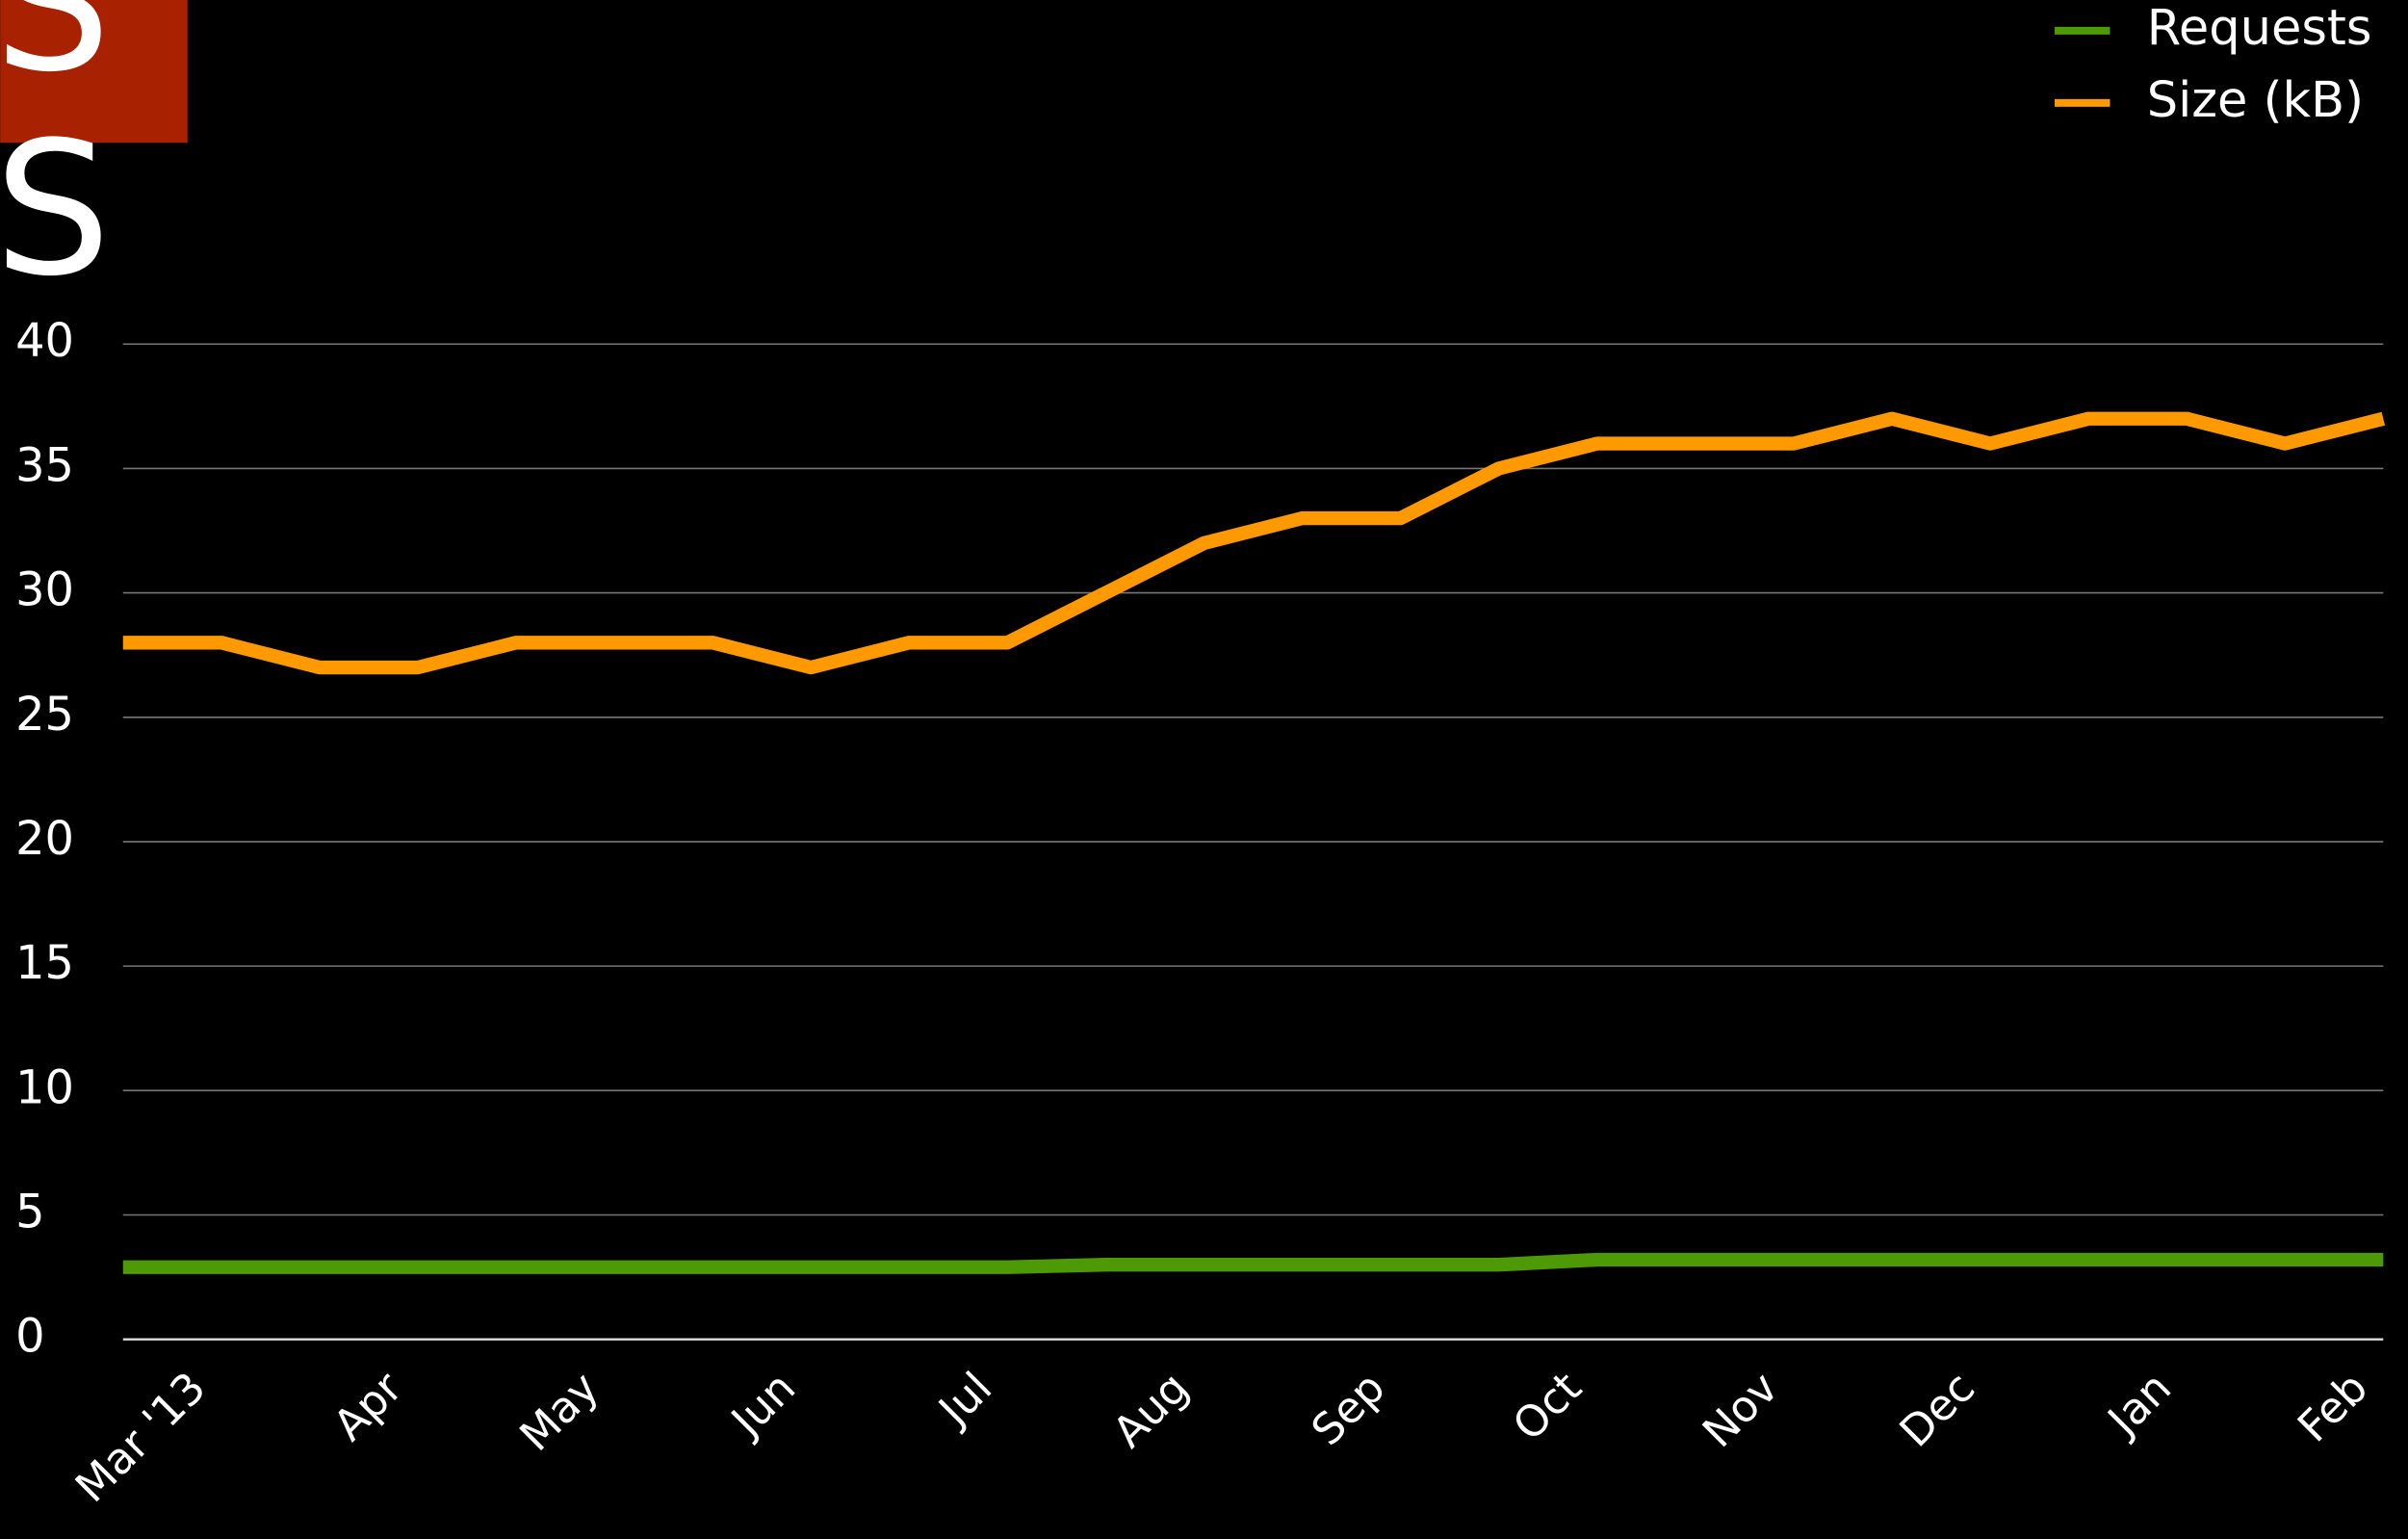 The width and height of the screenshot is (2408, 1539). I want to click on y-tick-label: 30, so click(45, 591).